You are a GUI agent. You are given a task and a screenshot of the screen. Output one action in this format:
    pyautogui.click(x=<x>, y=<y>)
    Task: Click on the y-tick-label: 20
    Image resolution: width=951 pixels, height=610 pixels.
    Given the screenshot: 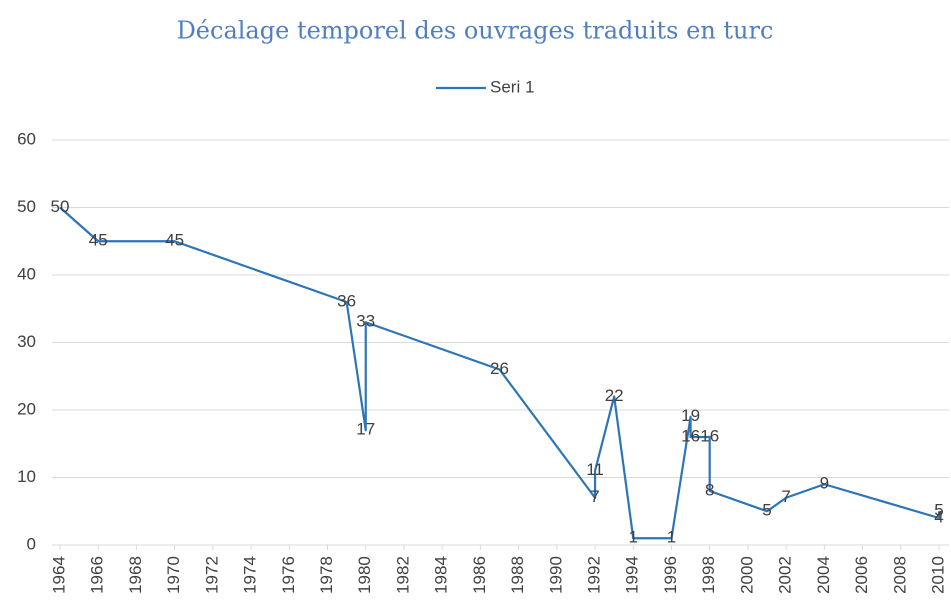 What is the action you would take?
    pyautogui.click(x=26, y=408)
    